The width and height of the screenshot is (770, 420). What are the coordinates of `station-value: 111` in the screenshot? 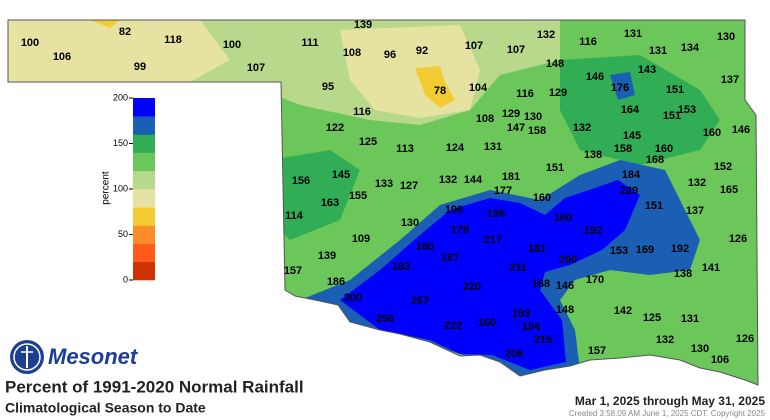 It's located at (309, 43).